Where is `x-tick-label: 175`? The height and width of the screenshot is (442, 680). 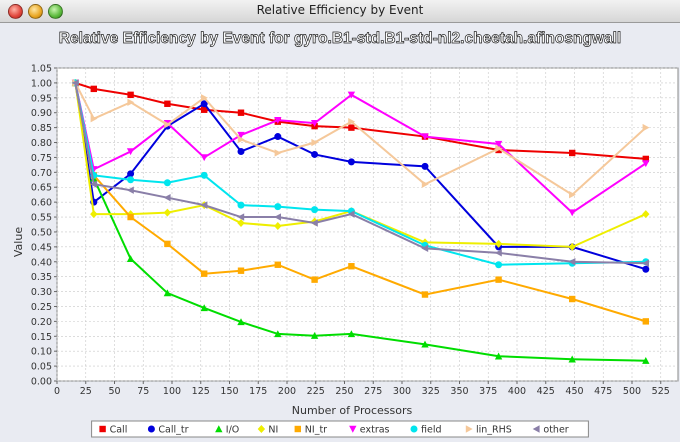
x-tick-label: 175 is located at coordinates (258, 391).